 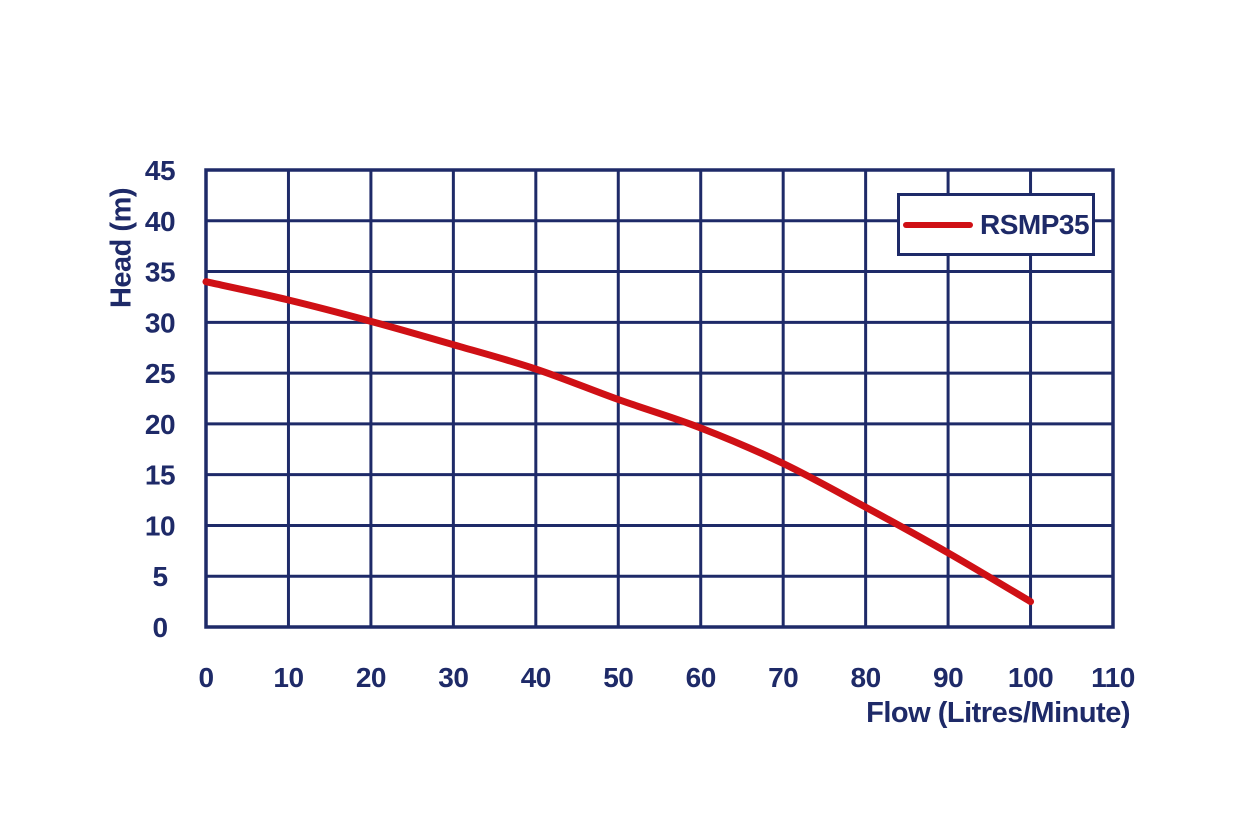 What do you see at coordinates (160, 272) in the screenshot?
I see `y-tick-label: 35` at bounding box center [160, 272].